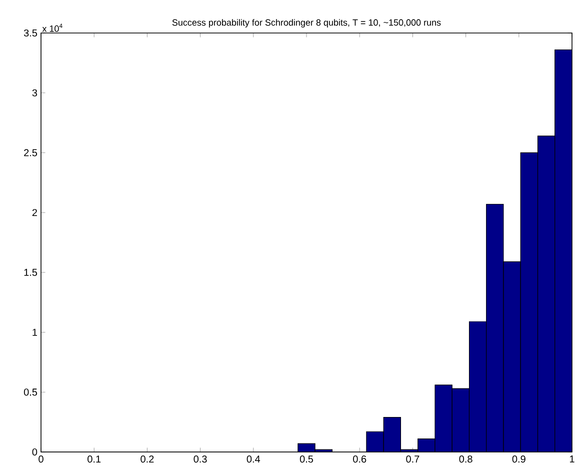  I want to click on y-tick-label: 0, so click(35, 452).